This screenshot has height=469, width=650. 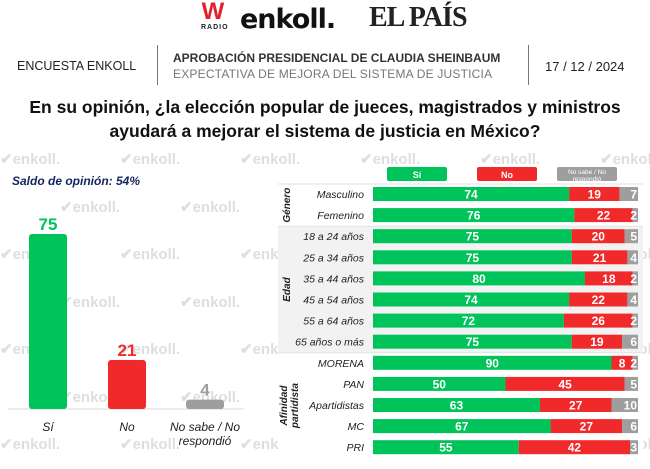 What do you see at coordinates (215, 27) in the screenshot?
I see `w-radio-logo-sub: RADIO` at bounding box center [215, 27].